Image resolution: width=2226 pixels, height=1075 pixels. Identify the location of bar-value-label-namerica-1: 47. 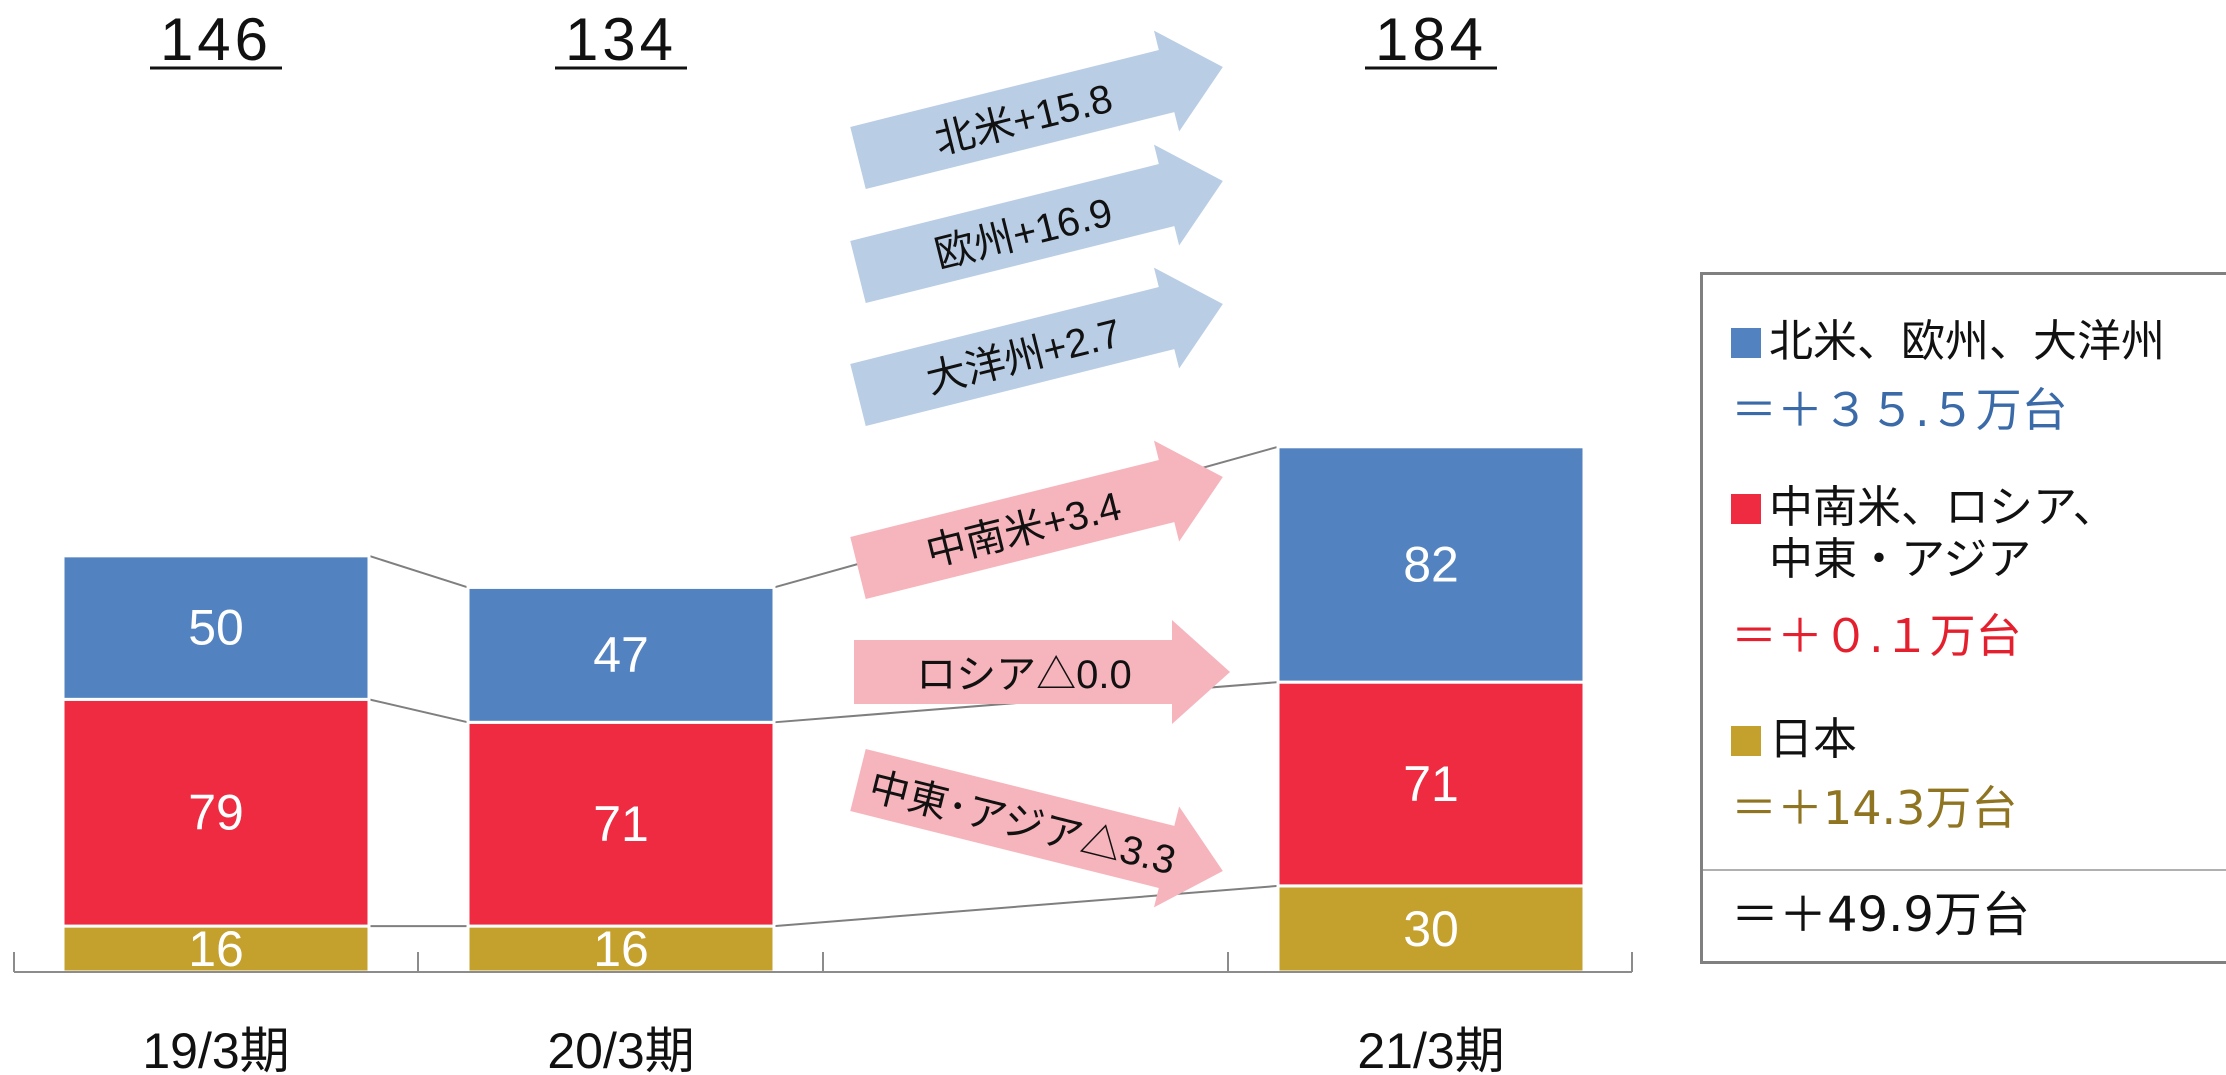
(621, 655).